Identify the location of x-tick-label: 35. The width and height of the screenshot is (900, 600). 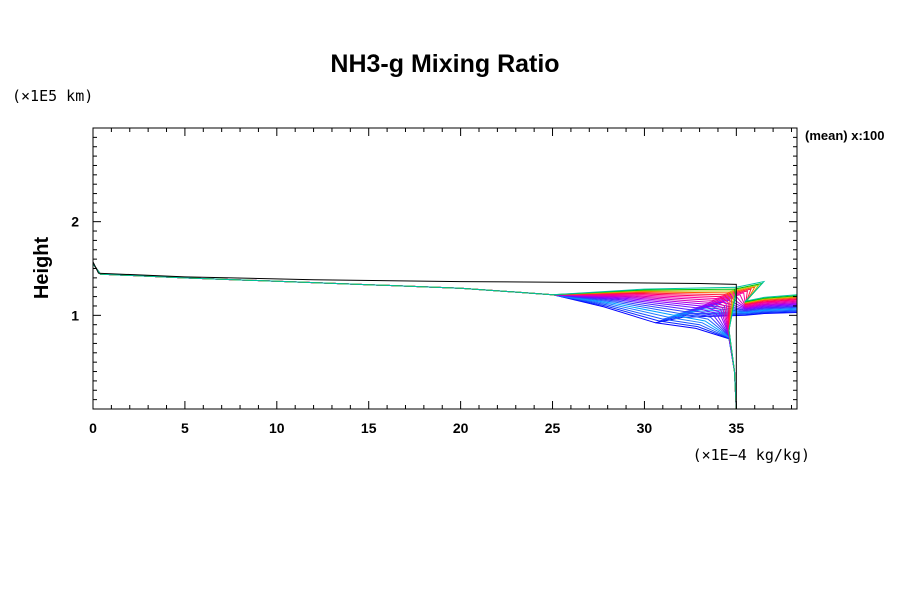
(737, 428).